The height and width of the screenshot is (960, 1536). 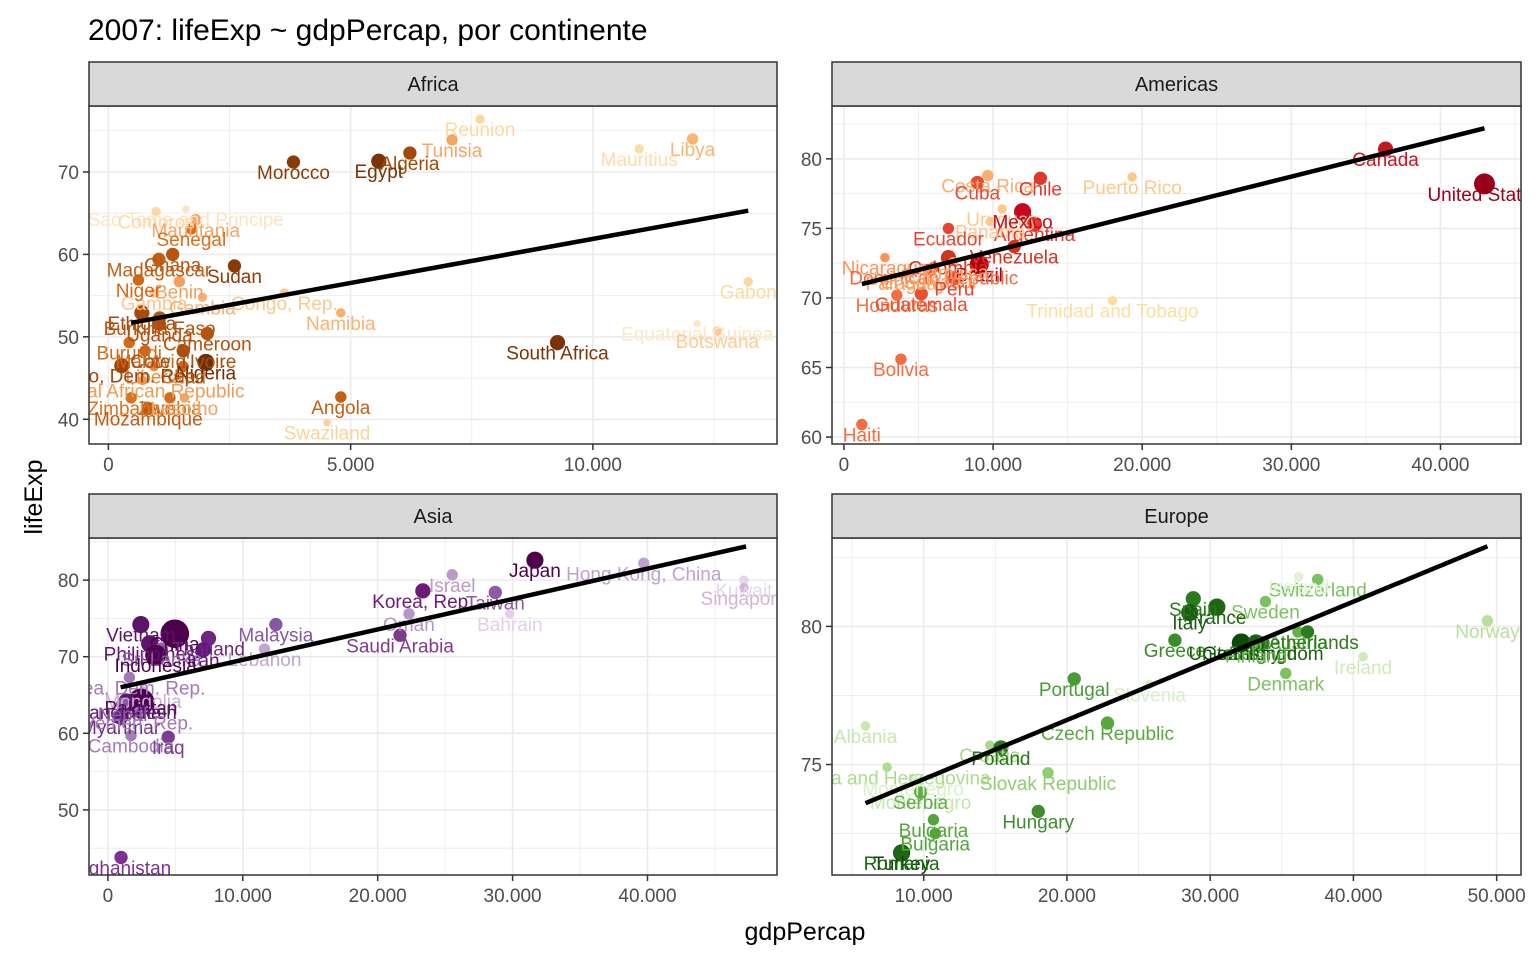 I want to click on point-label: Turkey, so click(x=902, y=864).